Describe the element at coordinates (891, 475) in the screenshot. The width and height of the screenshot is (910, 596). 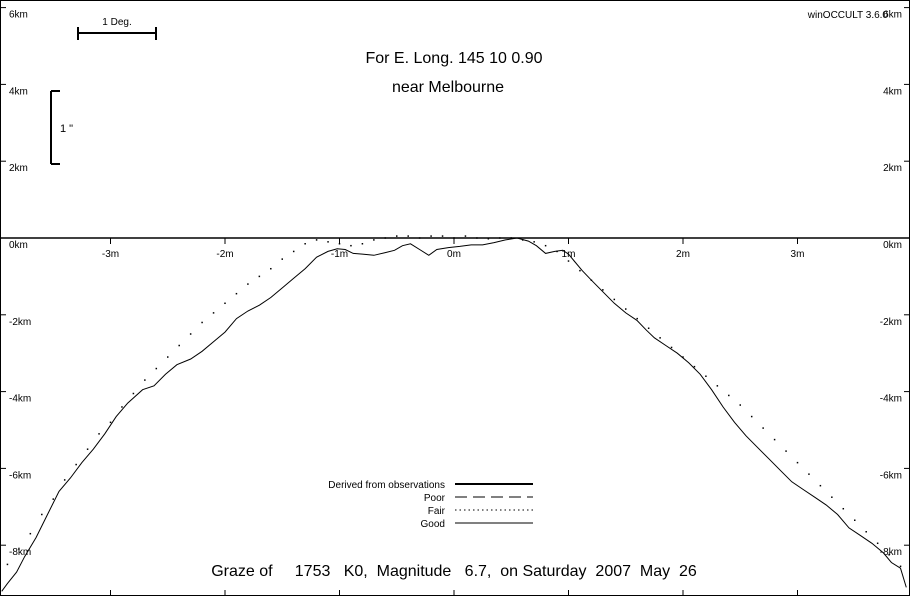
I see `y-tick-label-right: -6km` at that location.